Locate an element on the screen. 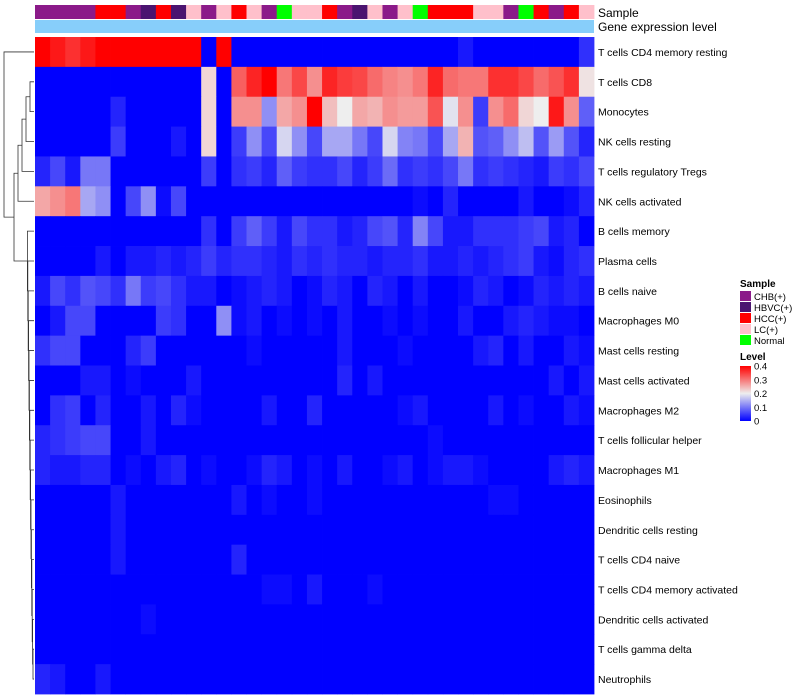 The height and width of the screenshot is (700, 800). legend-label: LC(+) is located at coordinates (766, 330).